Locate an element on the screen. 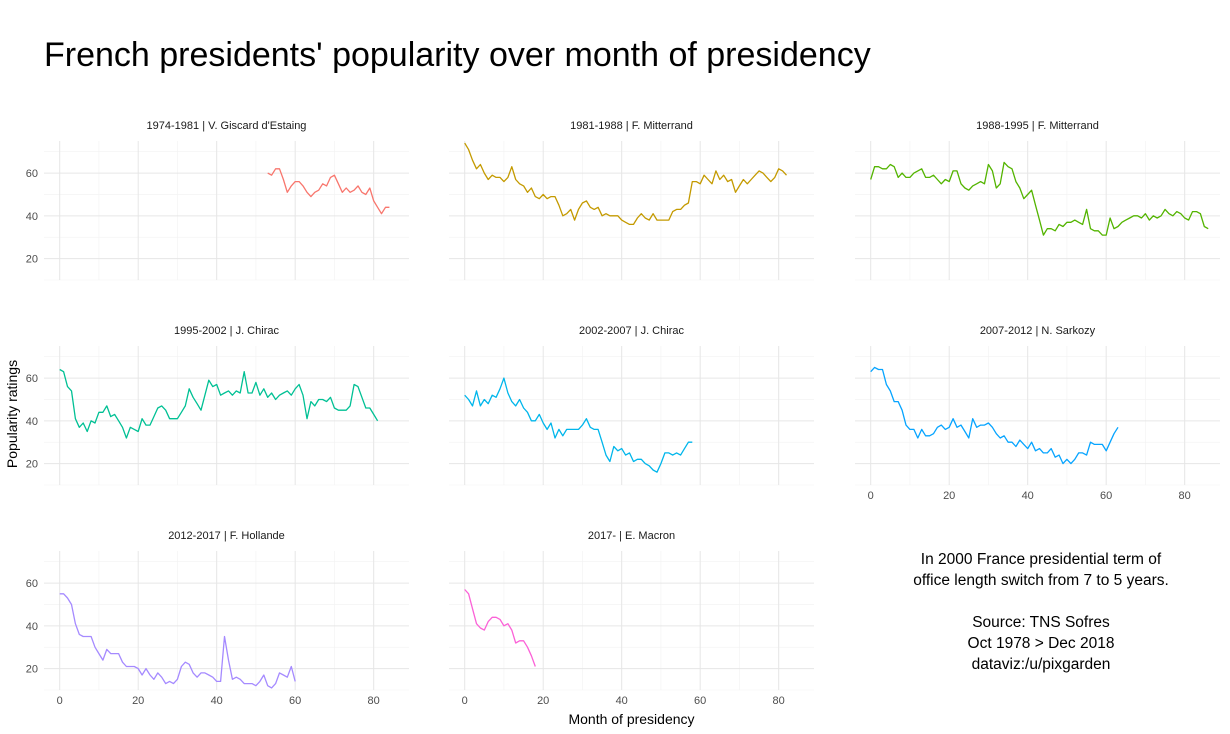 Image resolution: width=1230 pixels, height=734 pixels. annotation-line: office length switch from 7 to 5 years. is located at coordinates (1041, 580).